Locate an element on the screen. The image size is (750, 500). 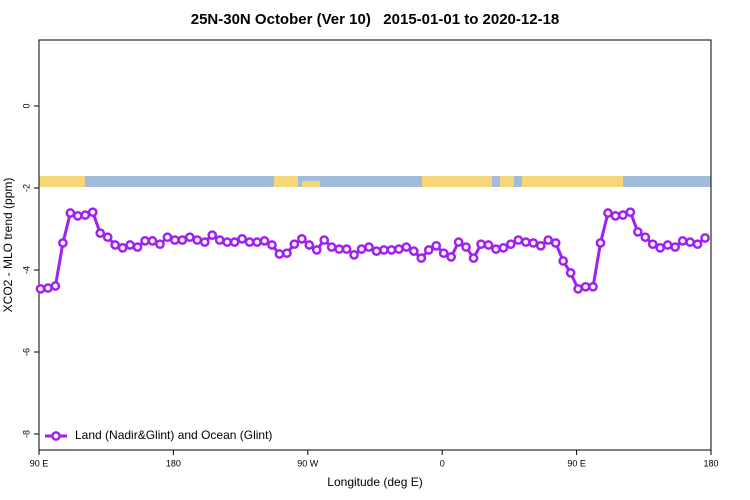
y-axis-label: XCO2 - MLO trend (ppm) is located at coordinates (8, 245).